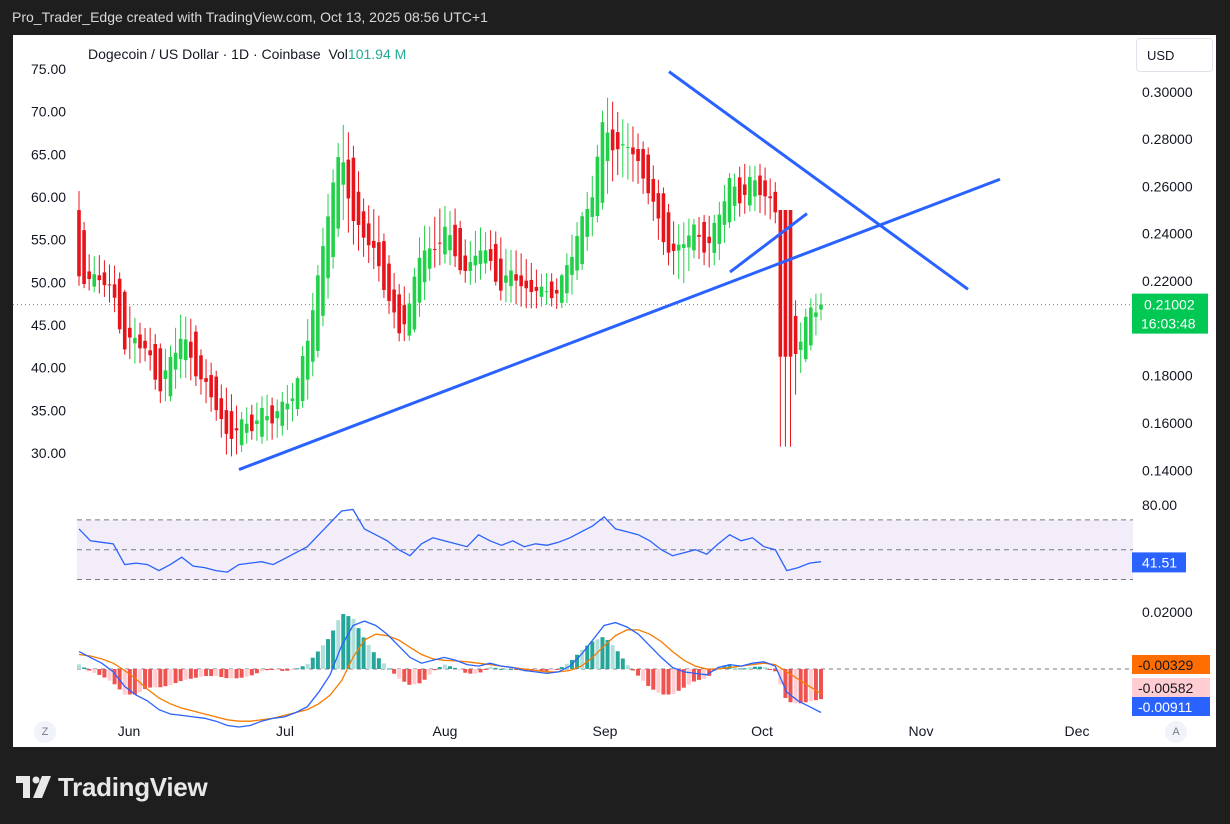 Image resolution: width=1230 pixels, height=824 pixels. I want to click on macd-signal-value-tag, so click(1171, 706).